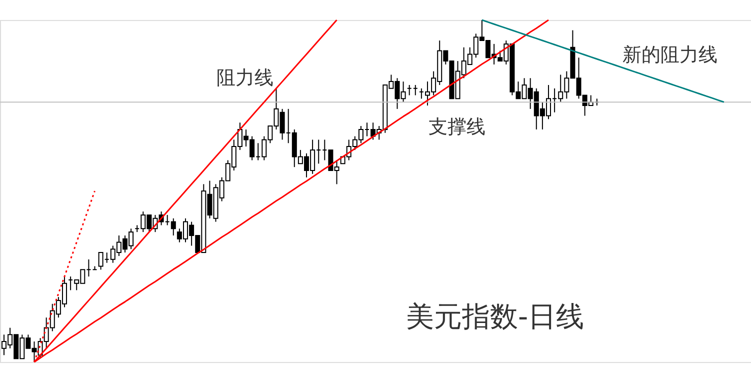 The width and height of the screenshot is (751, 369). Describe the element at coordinates (245, 78) in the screenshot. I see `annotation: 阻力线` at that location.